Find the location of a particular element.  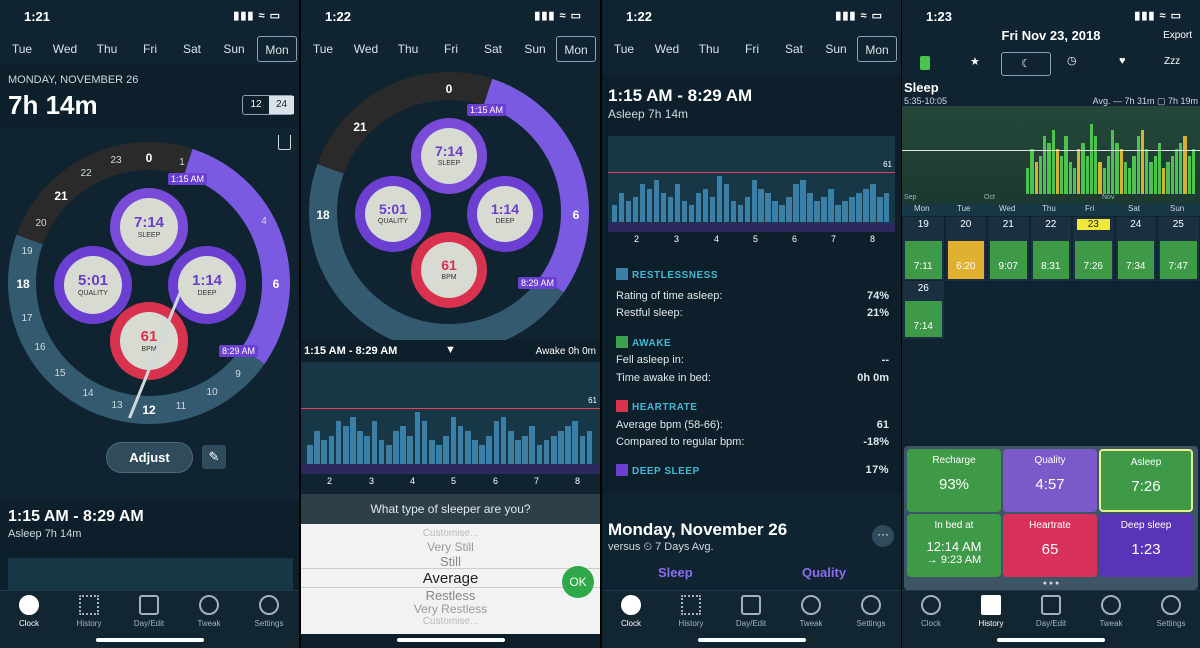

clock-icon: ◷ is located at coordinates (1072, 61).